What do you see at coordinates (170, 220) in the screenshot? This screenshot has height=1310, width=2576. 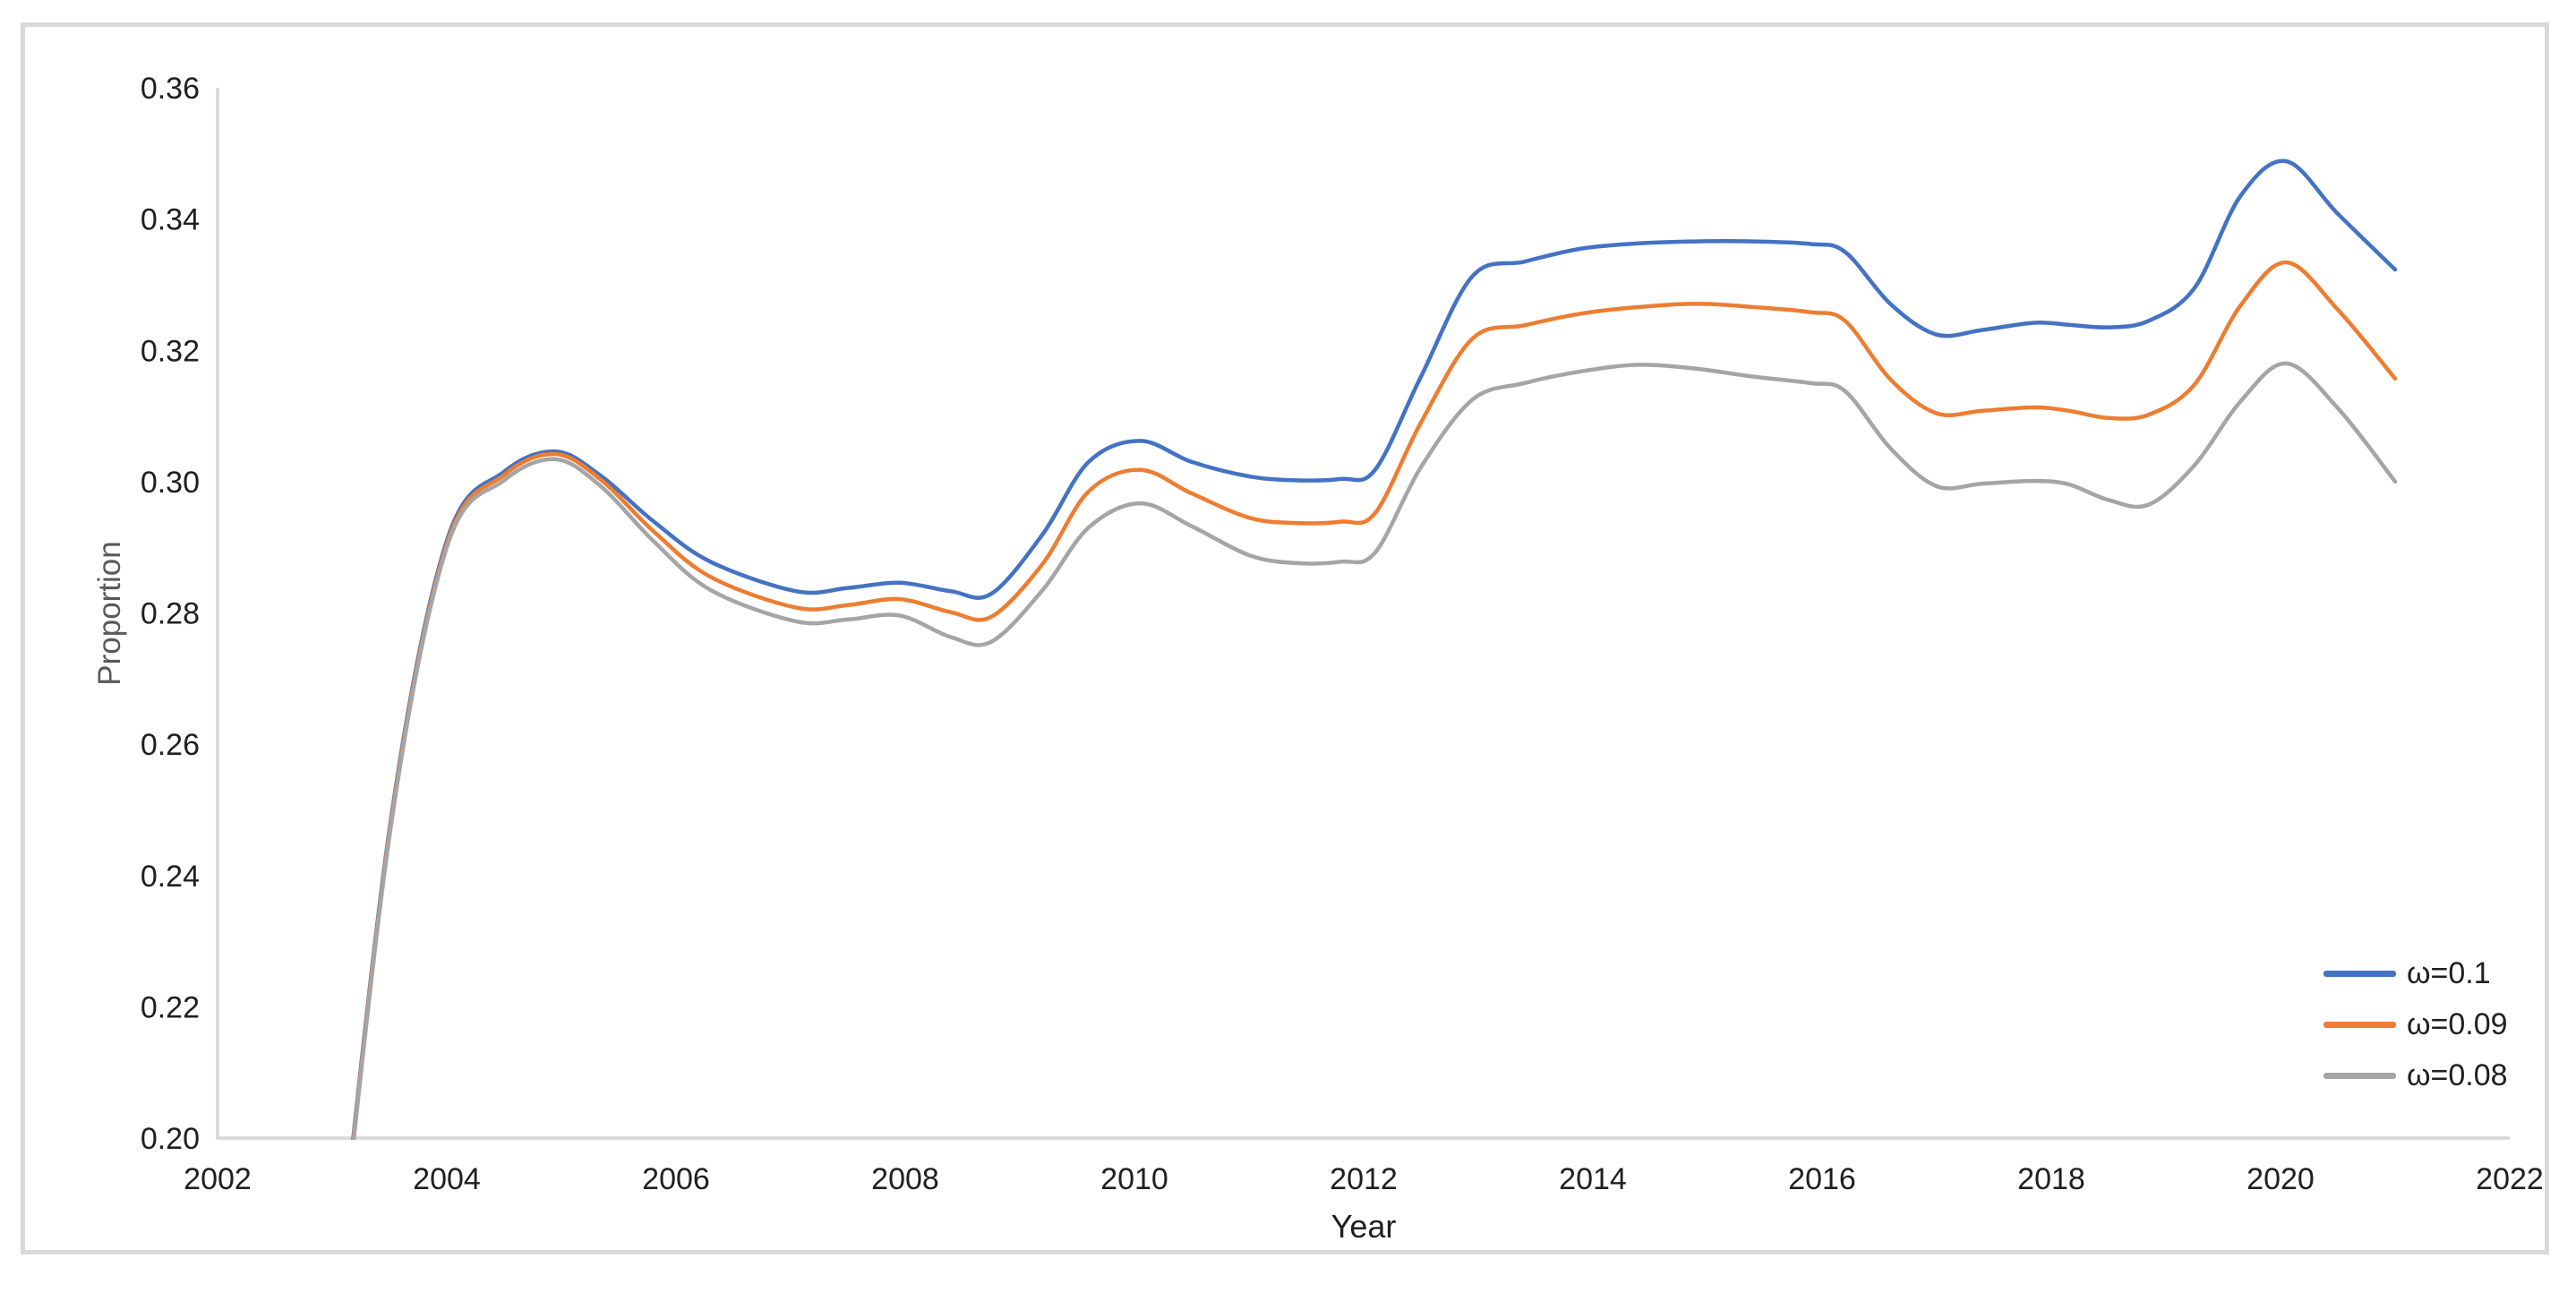 I see `y-tick-label: 0.34` at bounding box center [170, 220].